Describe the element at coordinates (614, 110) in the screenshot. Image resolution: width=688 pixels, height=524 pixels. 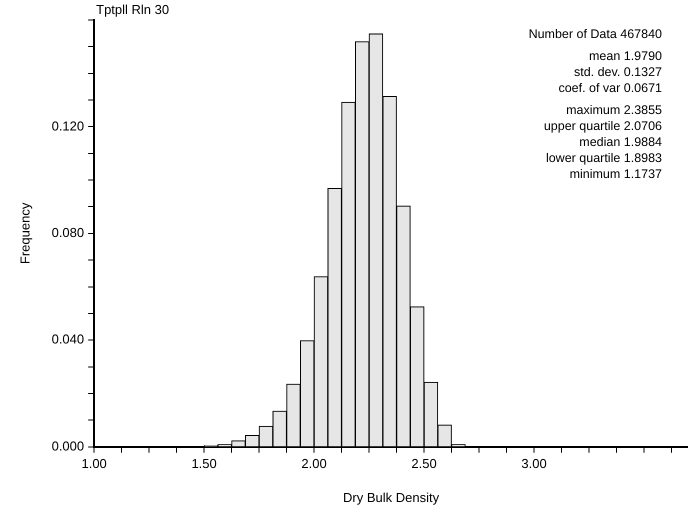
I see `annotation: maximum 2.3855` at that location.